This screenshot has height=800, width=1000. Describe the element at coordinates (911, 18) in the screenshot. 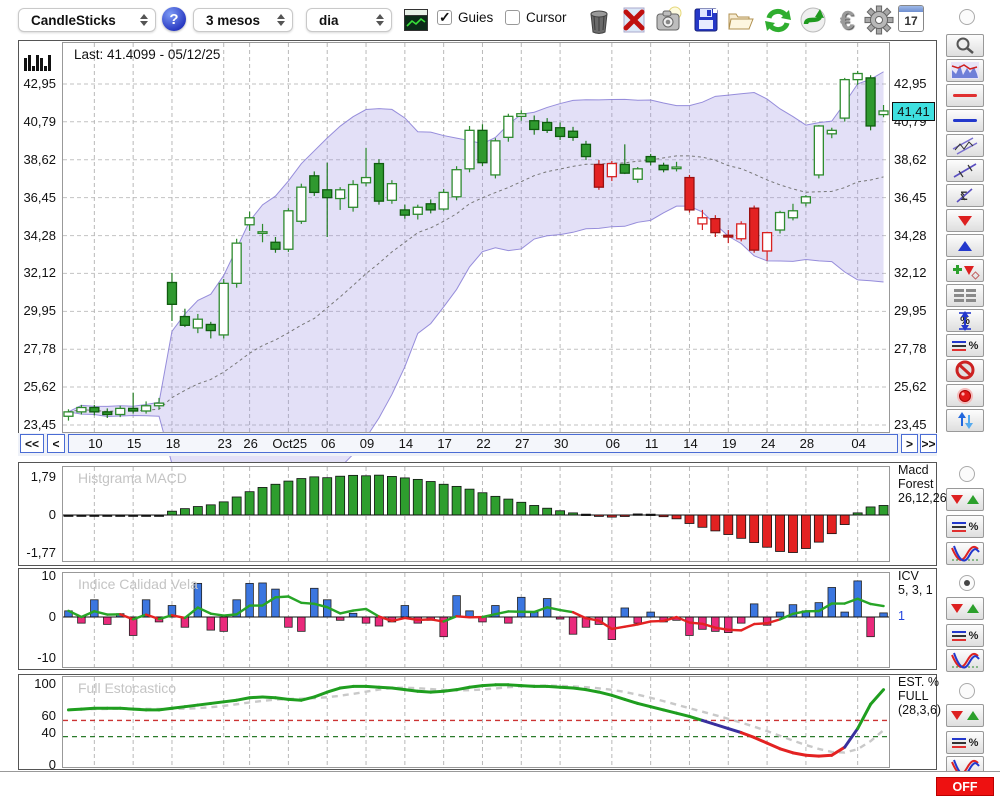

I see `calendar-button: 17` at that location.